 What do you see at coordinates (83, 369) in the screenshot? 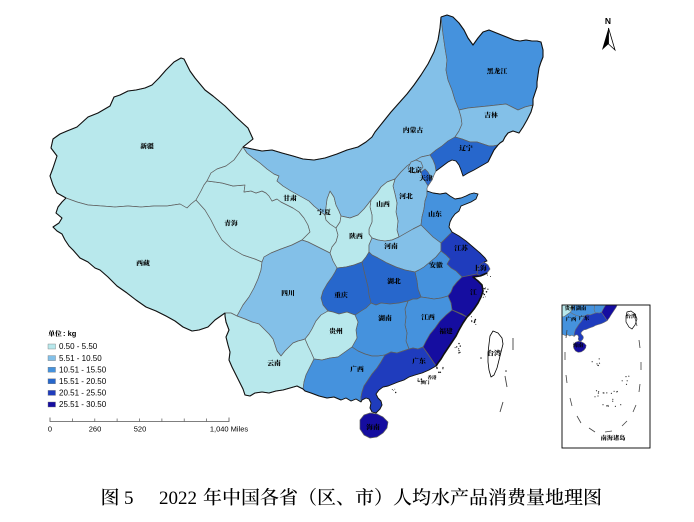
I see `svg-text: 10.51 - 15.50` at bounding box center [83, 369].